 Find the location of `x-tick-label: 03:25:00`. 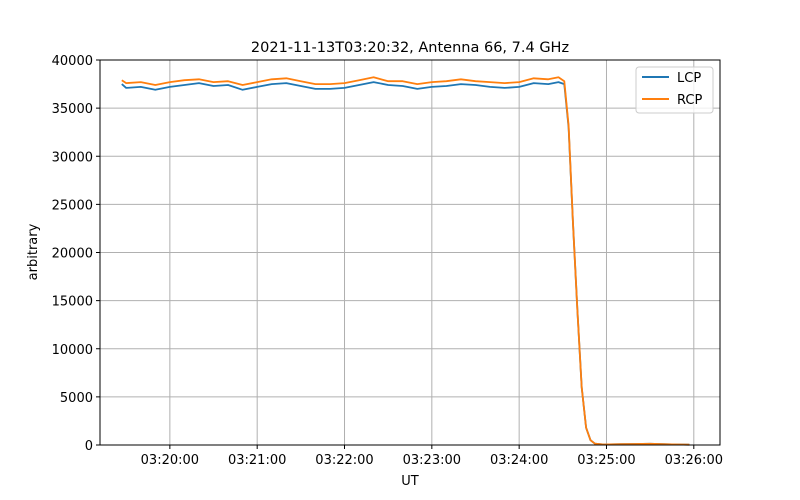

x-tick-label: 03:25:00 is located at coordinates (606, 460).